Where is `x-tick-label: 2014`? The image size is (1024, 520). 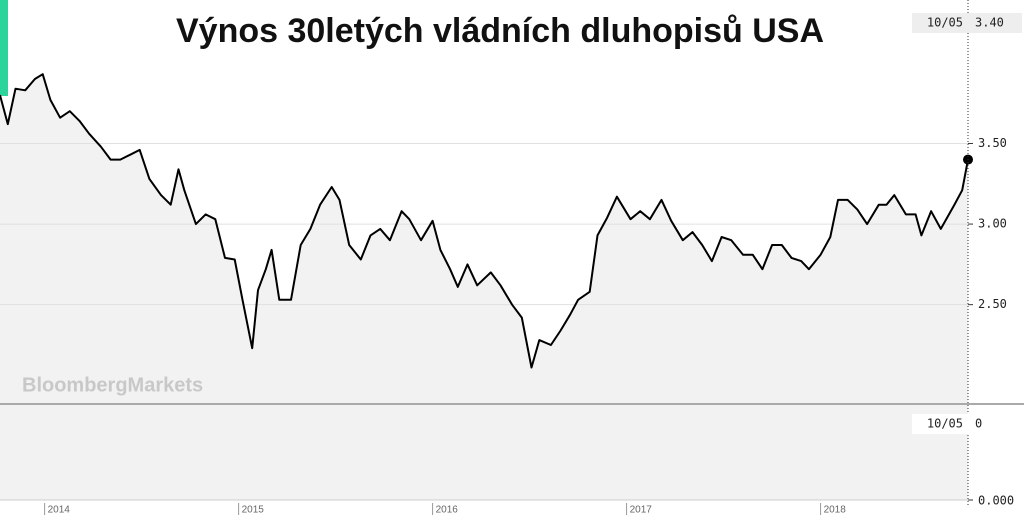 x-tick-label: 2014 is located at coordinates (59, 510).